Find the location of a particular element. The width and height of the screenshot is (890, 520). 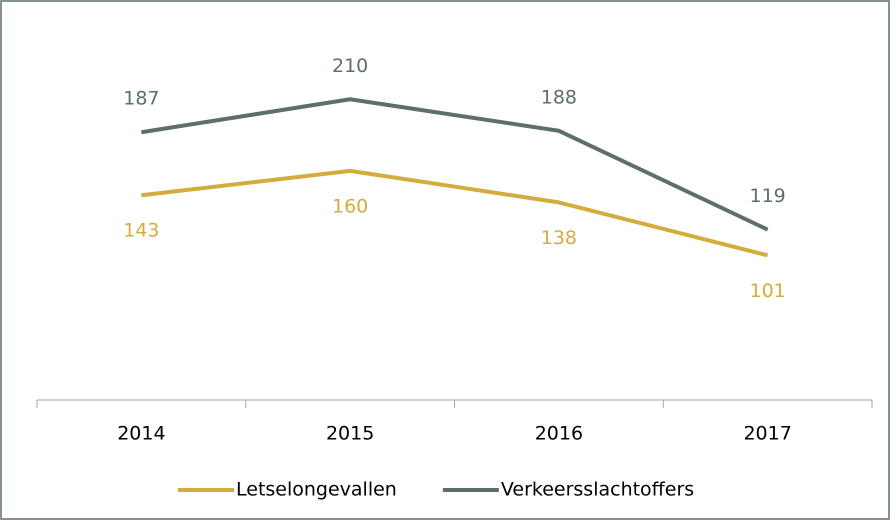

data-label: 119 is located at coordinates (767, 196).